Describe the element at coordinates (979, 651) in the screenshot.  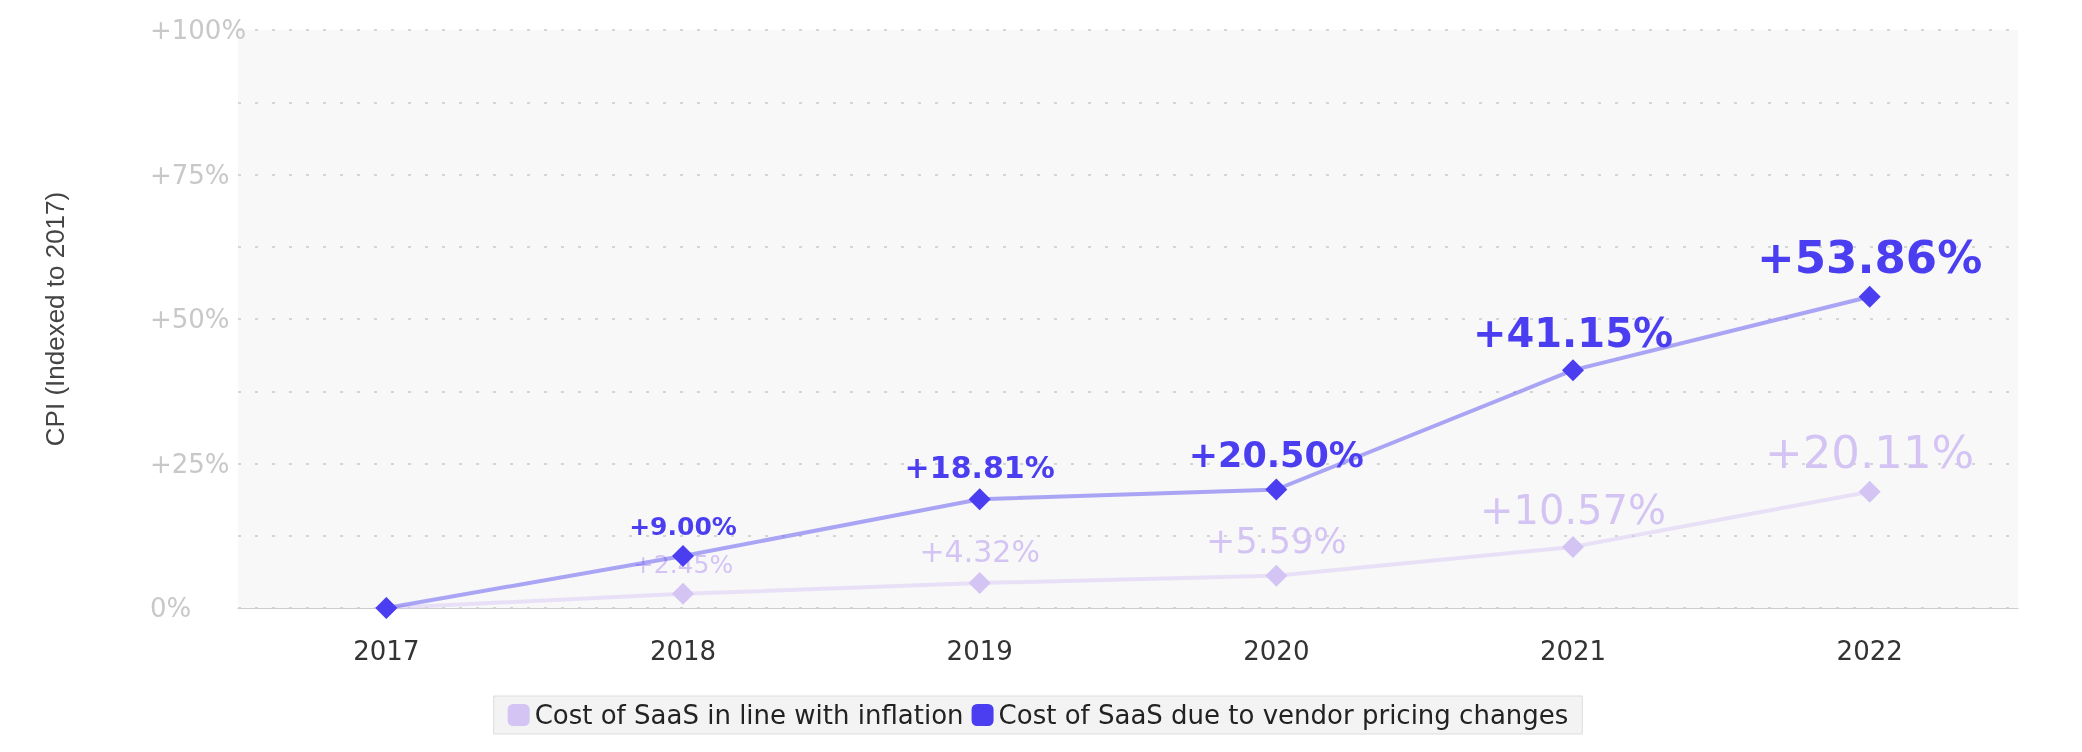
I see `x-tick-label: 2019` at that location.